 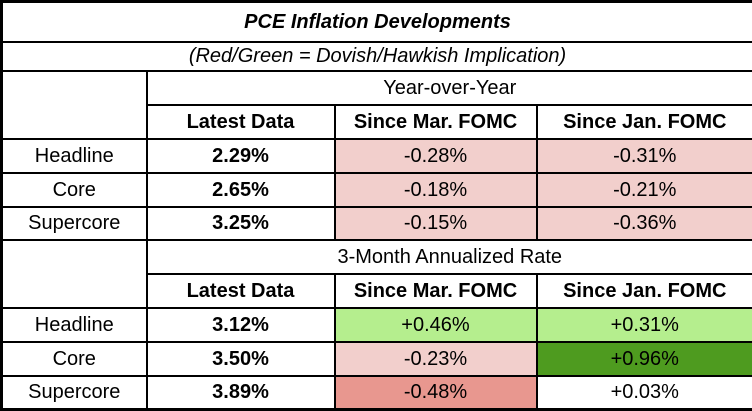 What do you see at coordinates (376, 21) in the screenshot?
I see `figure-title: PCE Inflation Developments` at bounding box center [376, 21].